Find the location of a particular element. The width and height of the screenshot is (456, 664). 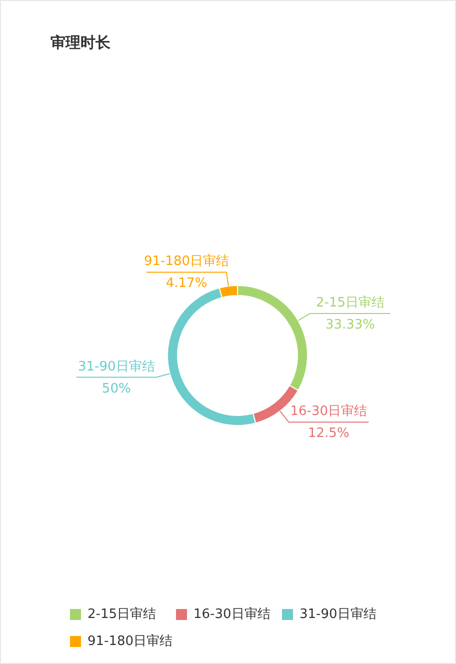

legend-label: 91-180日审结 is located at coordinates (130, 641).